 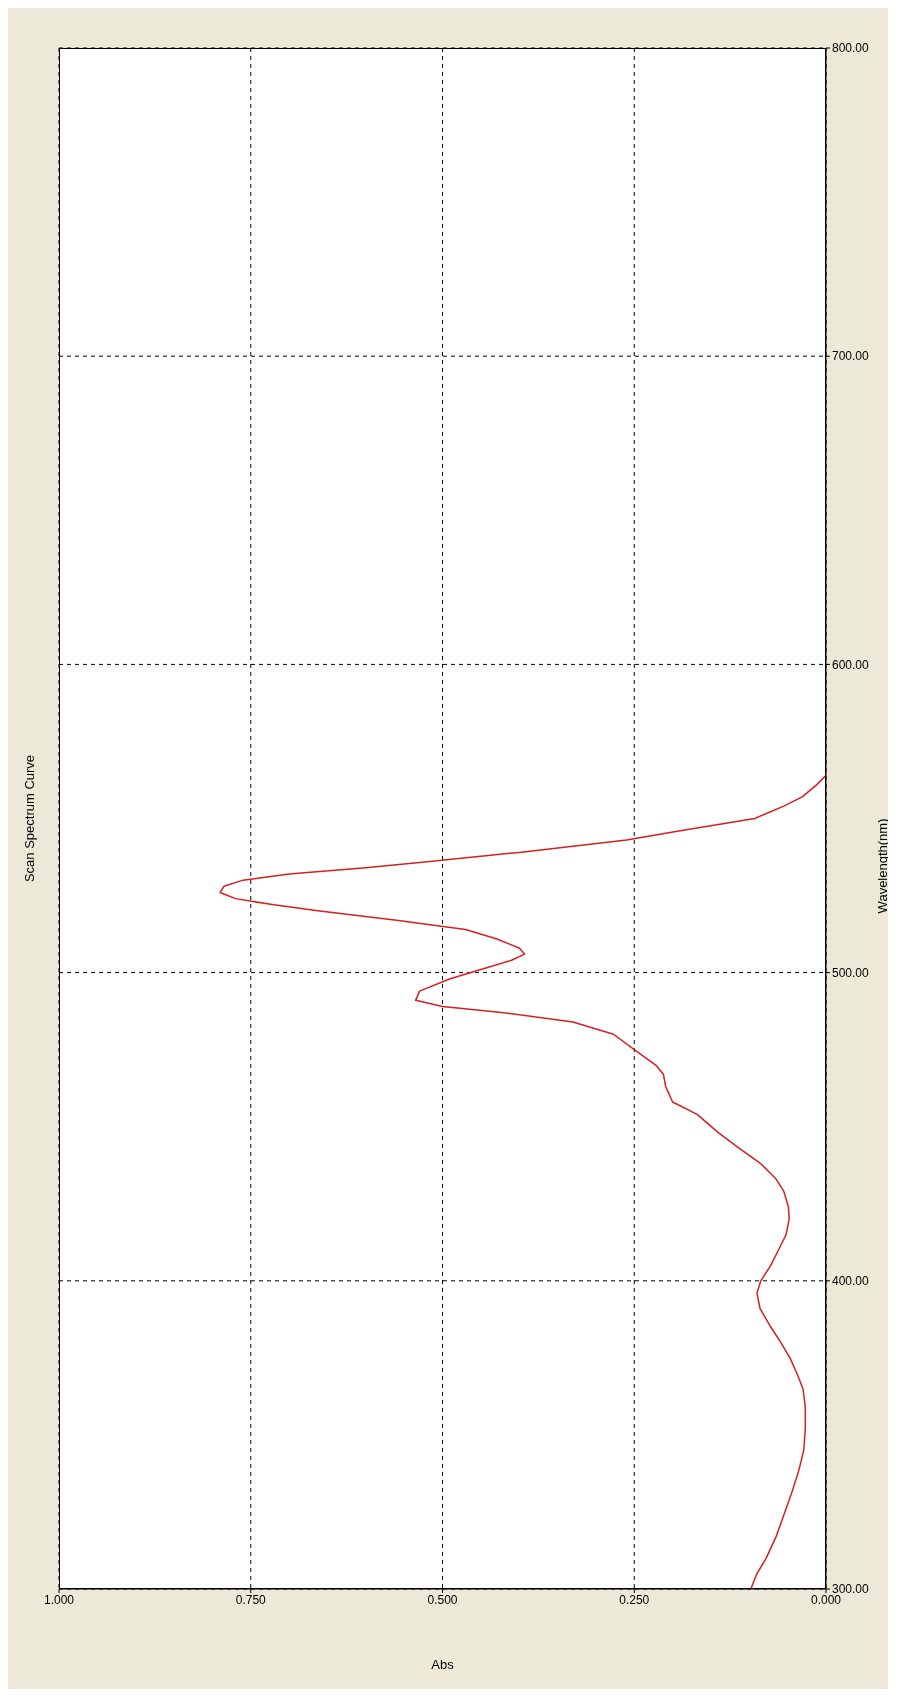 What do you see at coordinates (30, 818) in the screenshot?
I see `text: Scan Spectrum Curve` at bounding box center [30, 818].